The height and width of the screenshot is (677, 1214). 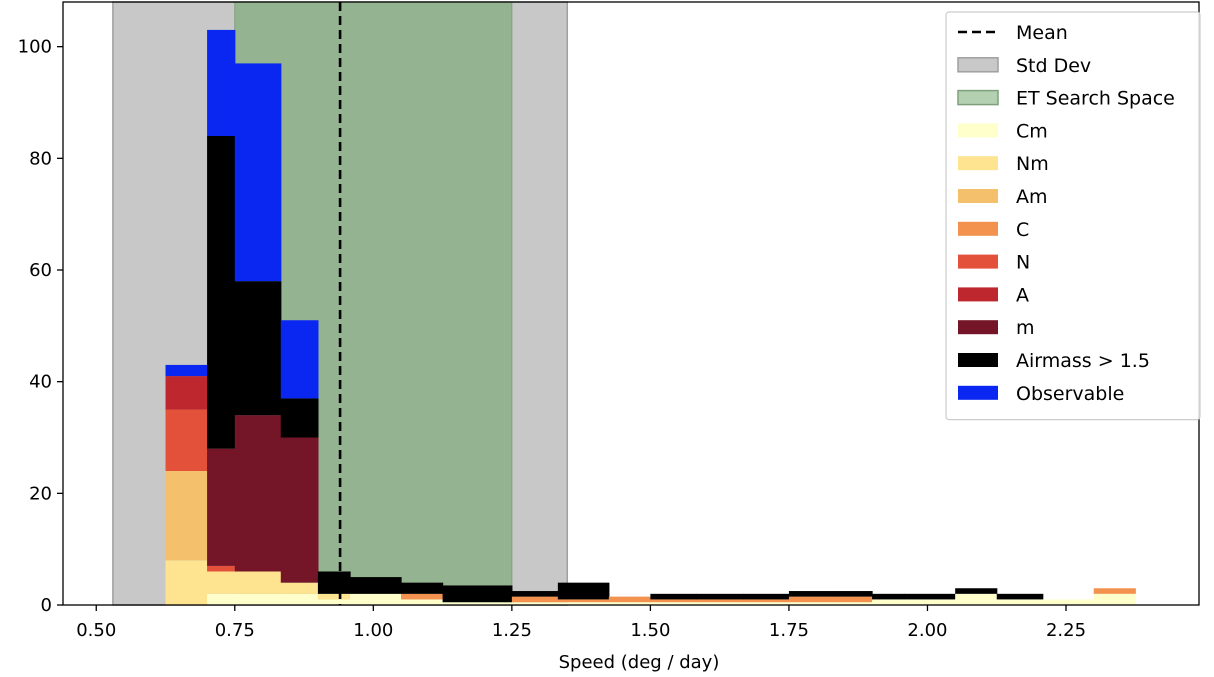 I want to click on x-tick-label: 1.75, so click(x=789, y=630).